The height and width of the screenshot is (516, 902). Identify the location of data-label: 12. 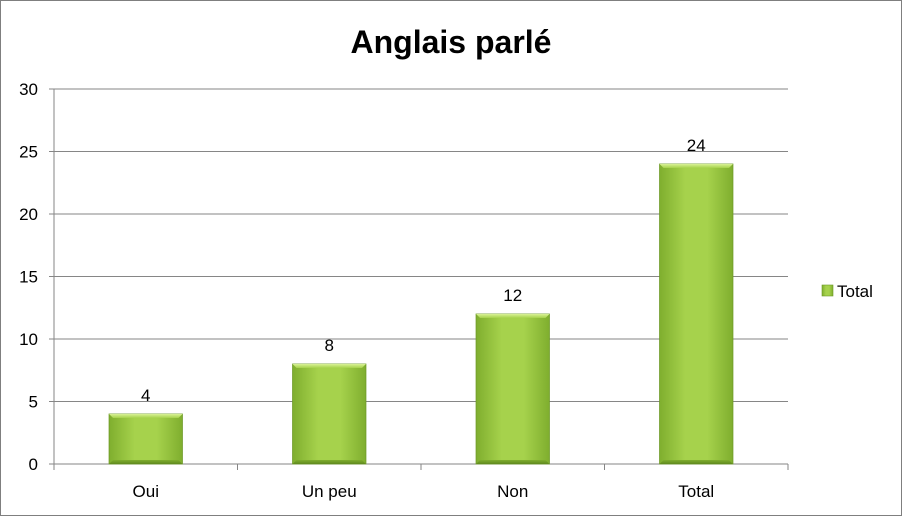
(512, 295).